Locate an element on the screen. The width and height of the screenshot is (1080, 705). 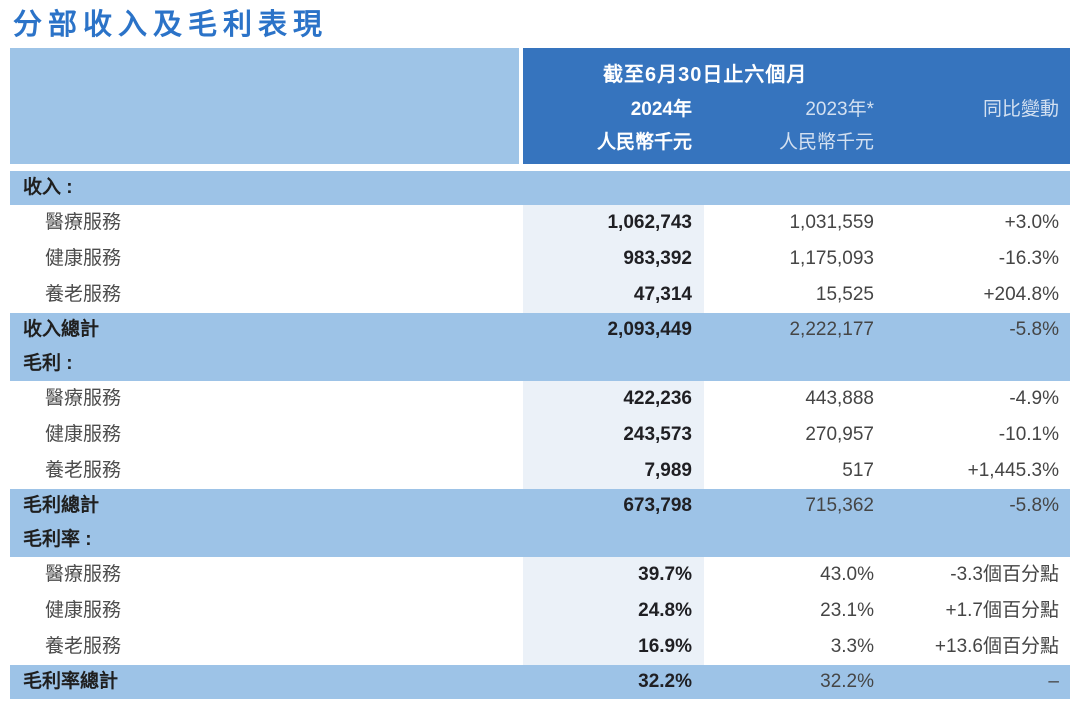
value-2024: 983,392 is located at coordinates (613, 259).